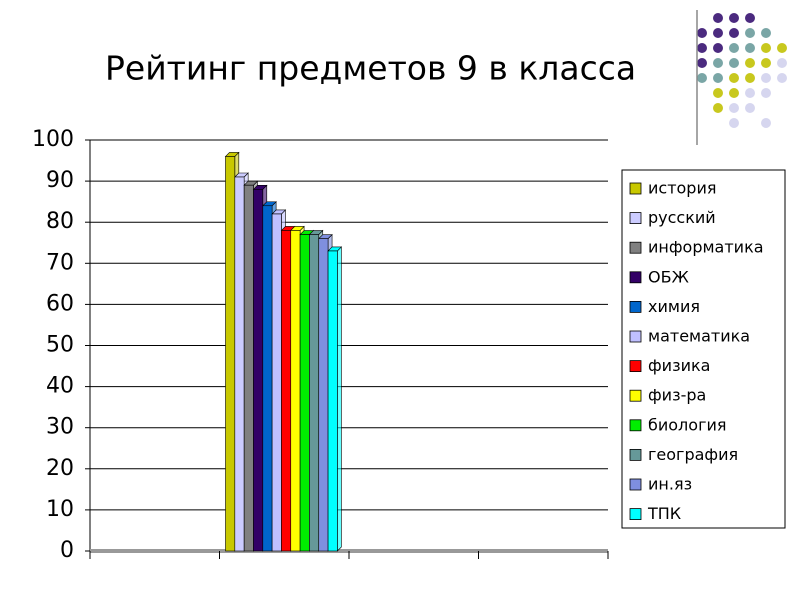 Image resolution: width=800 pixels, height=600 pixels. Describe the element at coordinates (67, 550) in the screenshot. I see `y-tick-label: 0` at that location.